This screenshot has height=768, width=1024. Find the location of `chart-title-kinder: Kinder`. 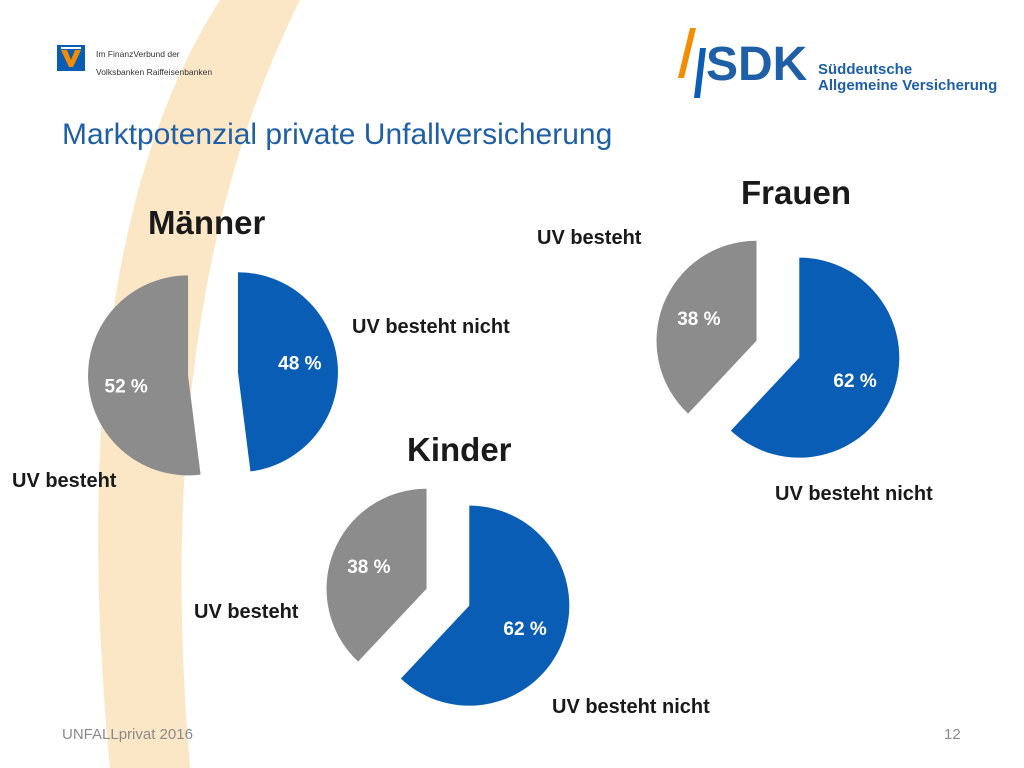

chart-title-kinder: Kinder is located at coordinates (459, 449).